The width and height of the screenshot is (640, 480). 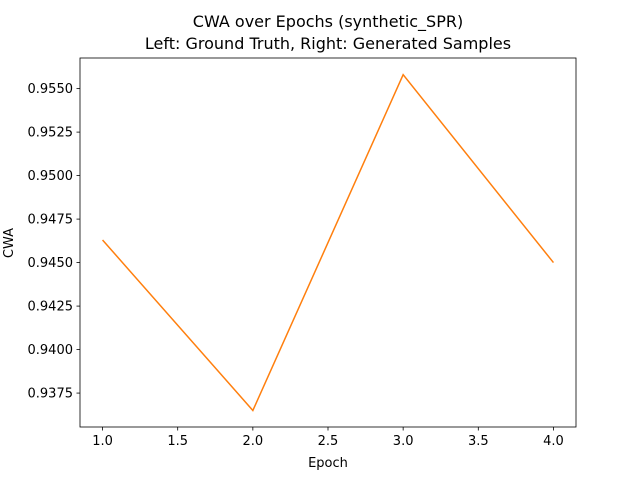 I want to click on x-tick-label-6: 4.0, so click(x=553, y=441).